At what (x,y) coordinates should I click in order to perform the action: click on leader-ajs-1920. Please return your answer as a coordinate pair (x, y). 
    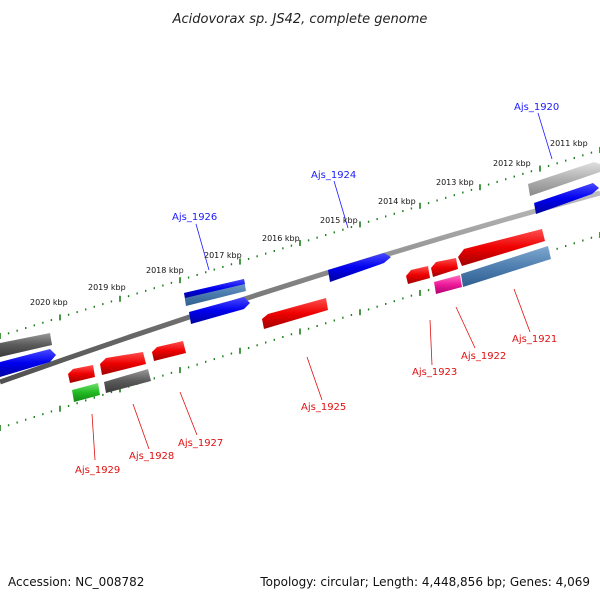
    Looking at the image, I should click on (545, 136).